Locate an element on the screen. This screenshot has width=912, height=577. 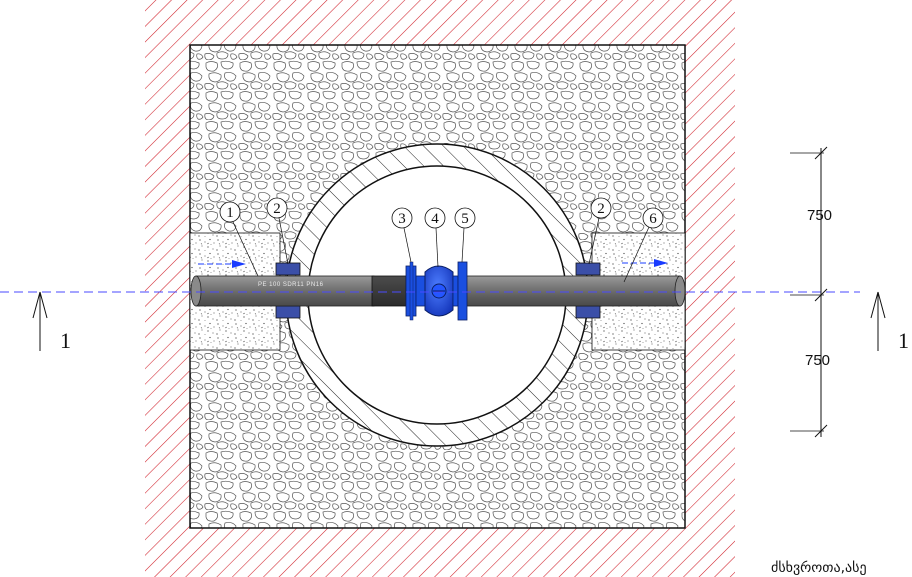
drawing-caption: ძსხვროთა,ასე is located at coordinates (819, 567).